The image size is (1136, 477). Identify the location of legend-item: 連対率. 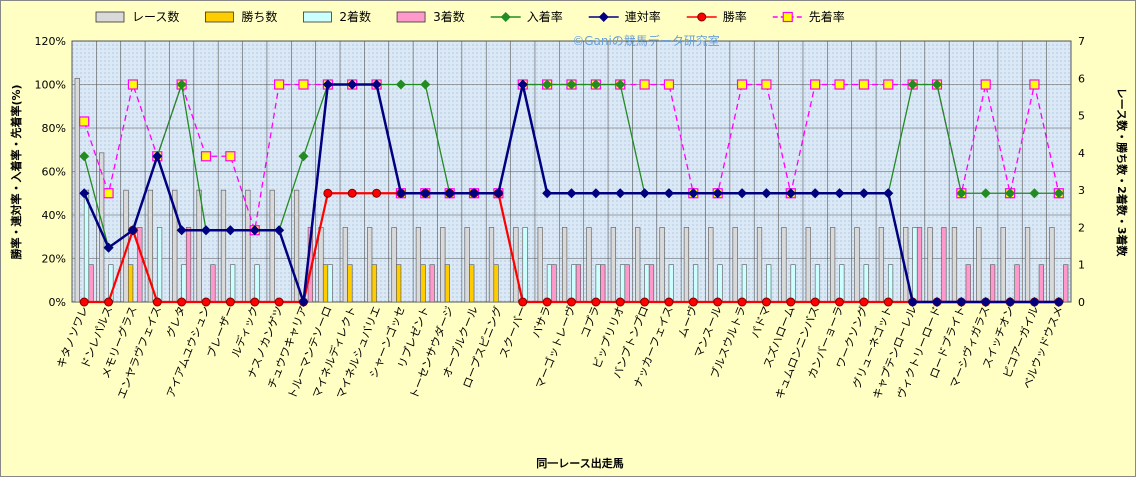
(624, 16).